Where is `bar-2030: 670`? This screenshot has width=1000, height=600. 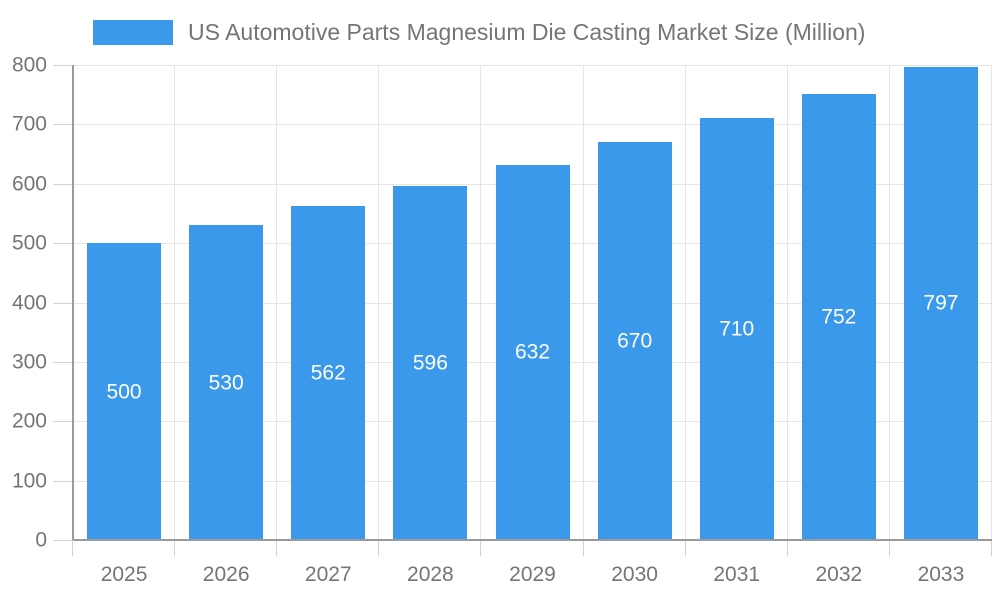 bar-2030: 670 is located at coordinates (634, 341).